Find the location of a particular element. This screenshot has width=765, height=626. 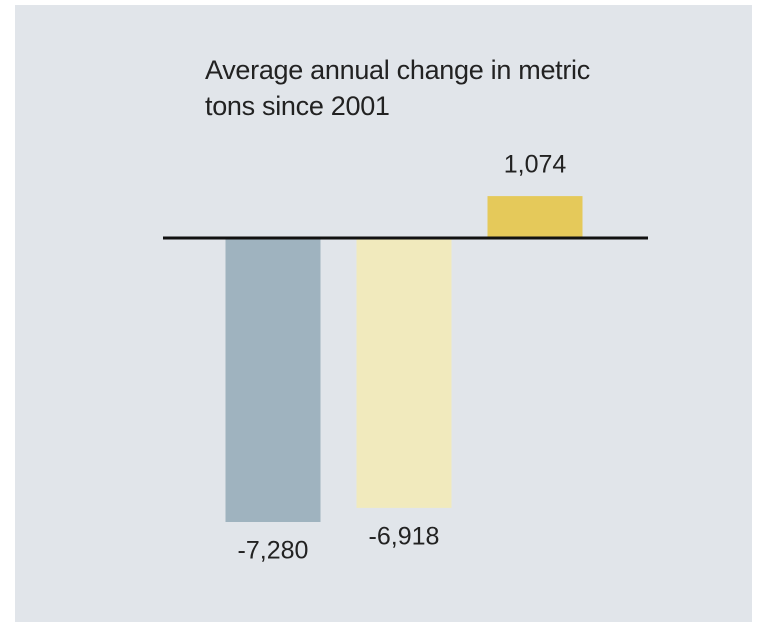

value-label: -7,280 is located at coordinates (273, 551).